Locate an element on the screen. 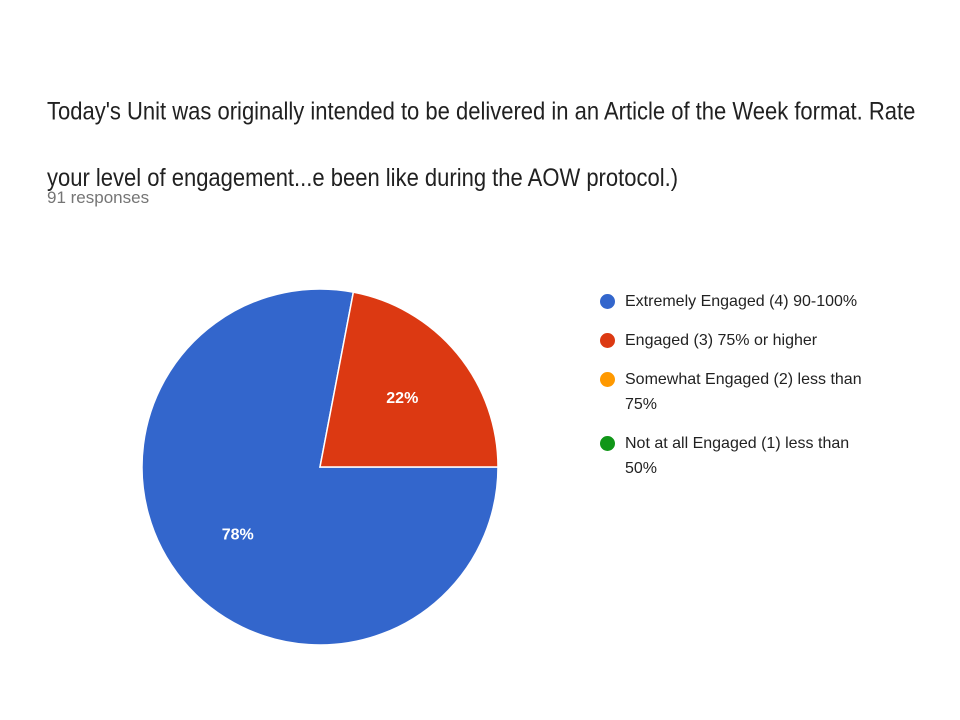 This screenshot has width=960, height=720. legend-label: Somewhat Engaged (2) less than 75% is located at coordinates (743, 392).